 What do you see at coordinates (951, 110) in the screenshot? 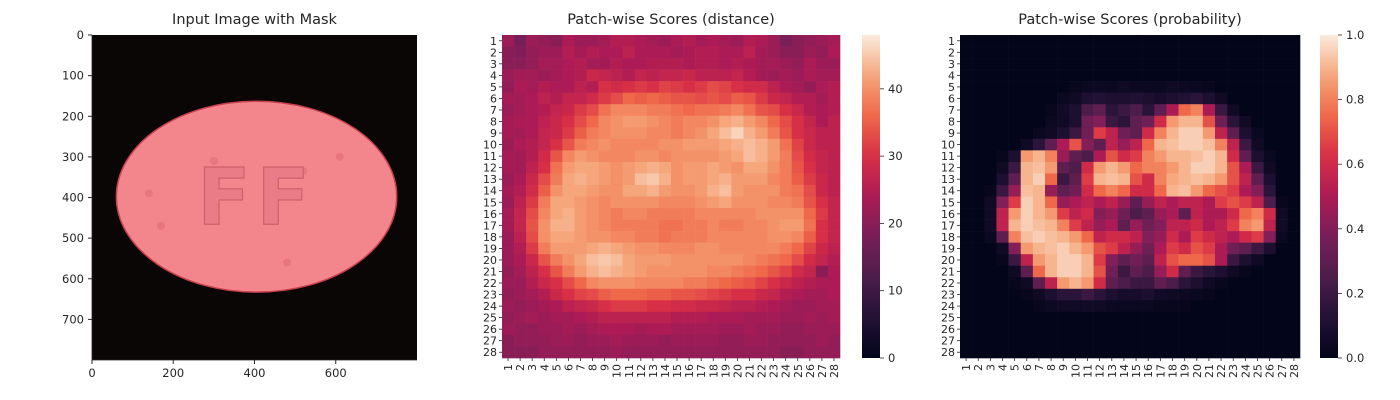
I see `y-tick-label: 7` at bounding box center [951, 110].